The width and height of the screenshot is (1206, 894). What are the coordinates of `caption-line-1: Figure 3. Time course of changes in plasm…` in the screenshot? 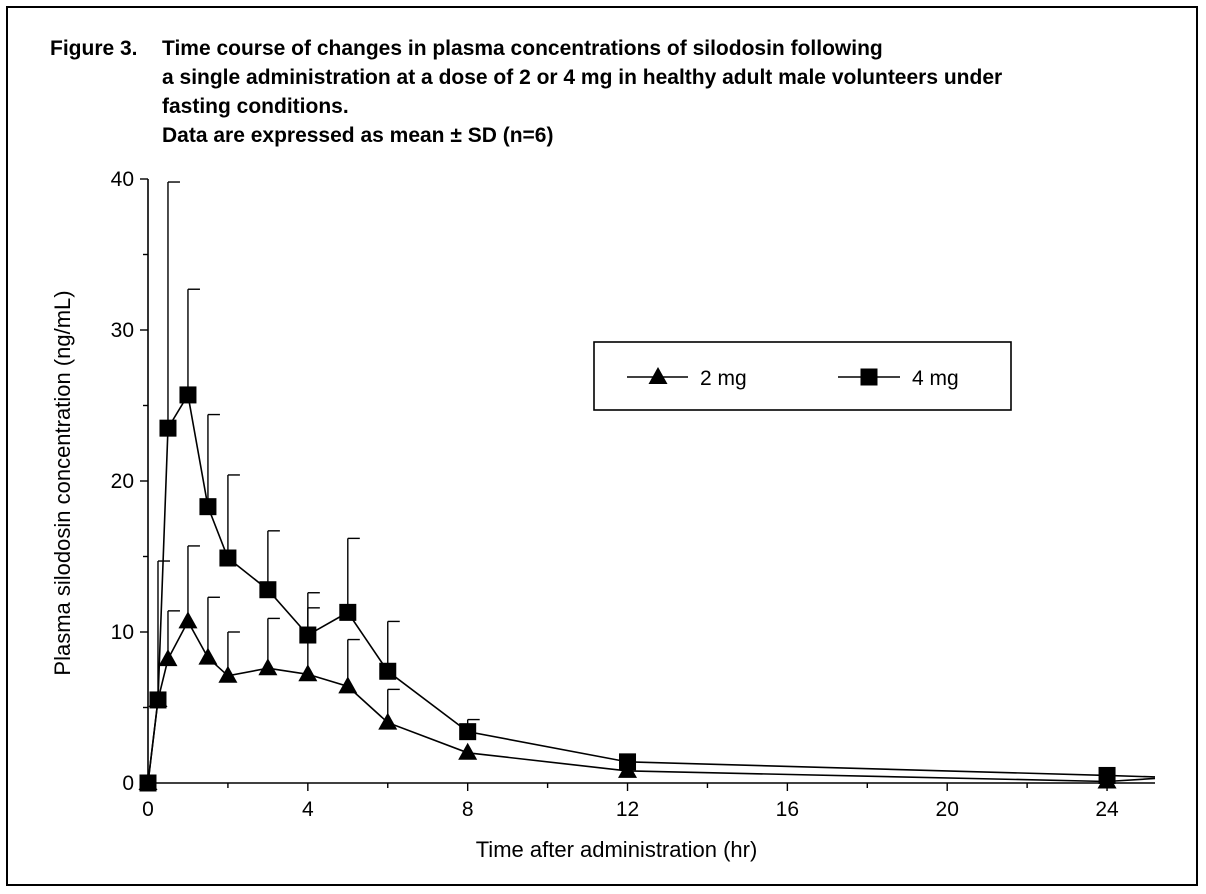 It's located at (526, 48).